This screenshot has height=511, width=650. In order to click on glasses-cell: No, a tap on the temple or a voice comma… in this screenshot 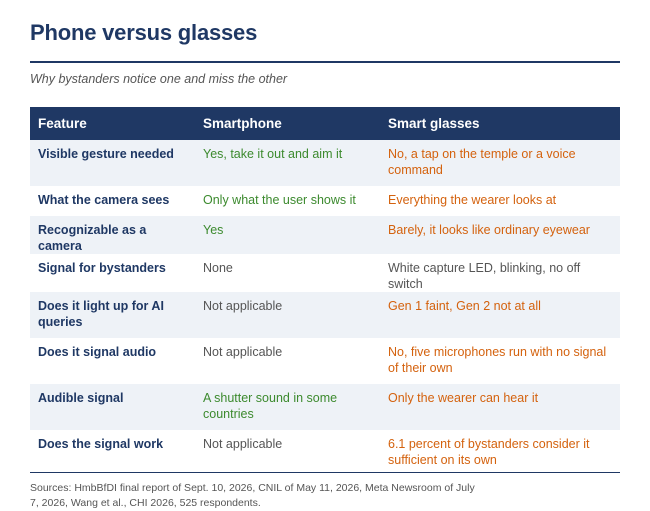, I will do `click(500, 163)`.